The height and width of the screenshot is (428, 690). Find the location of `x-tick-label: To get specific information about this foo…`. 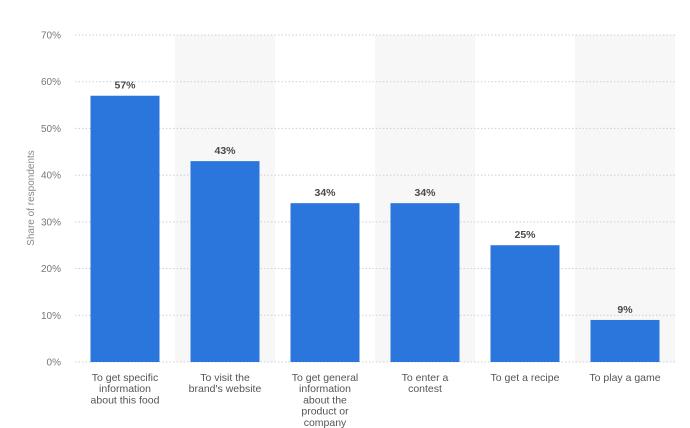

x-tick-label: To get specific information about this foo… is located at coordinates (125, 389).